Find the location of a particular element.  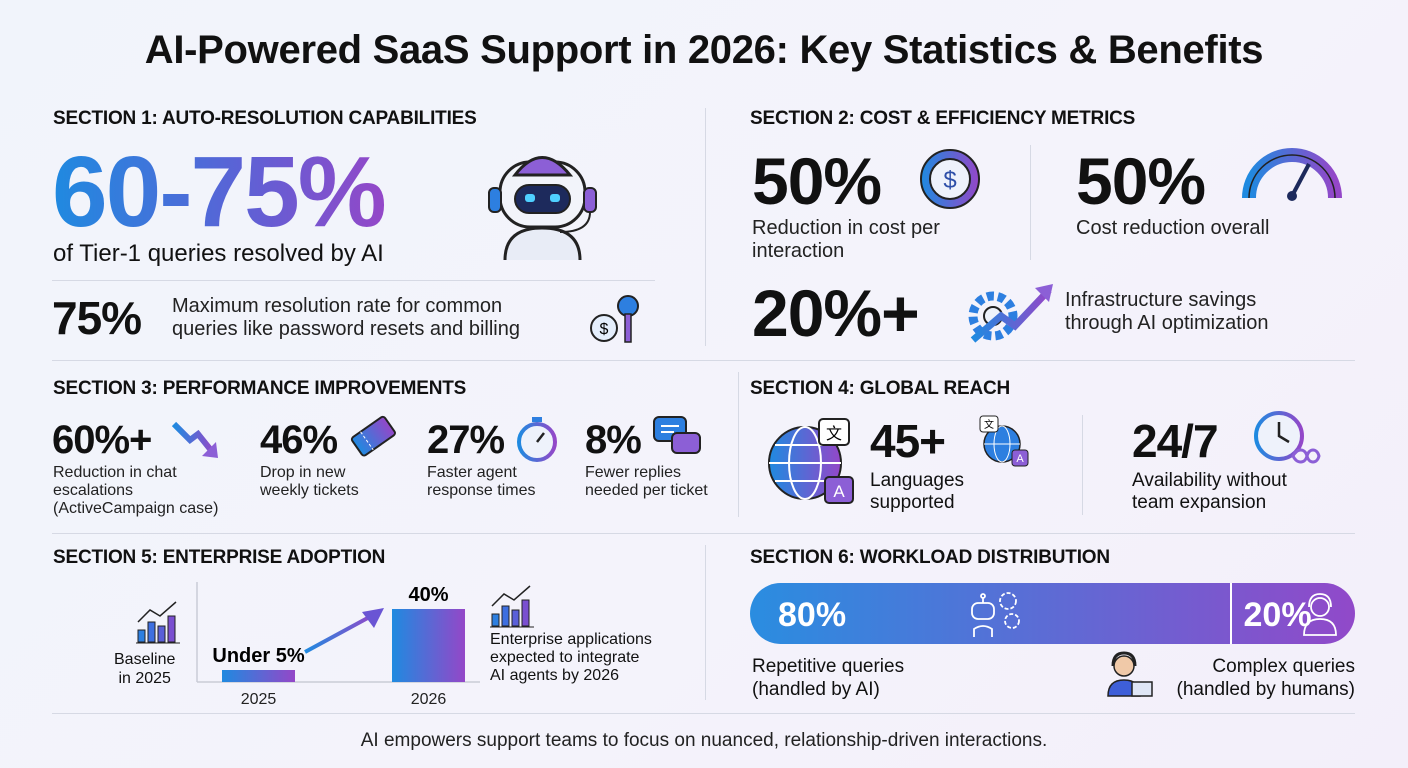

desc-line: through AI optimization is located at coordinates (1167, 323).